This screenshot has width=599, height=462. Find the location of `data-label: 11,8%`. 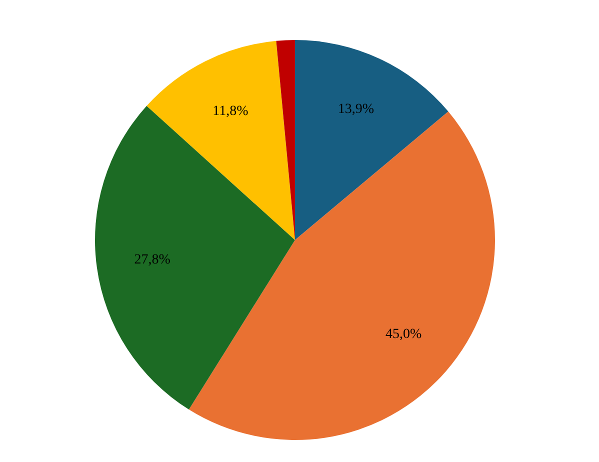

data-label: 11,8% is located at coordinates (230, 111).